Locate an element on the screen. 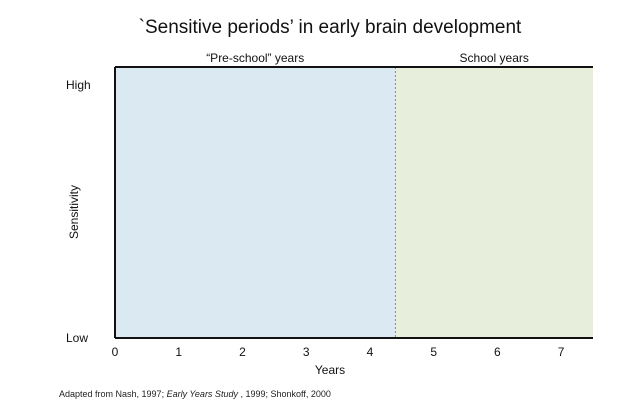  y-tick-low: Low is located at coordinates (77, 338).